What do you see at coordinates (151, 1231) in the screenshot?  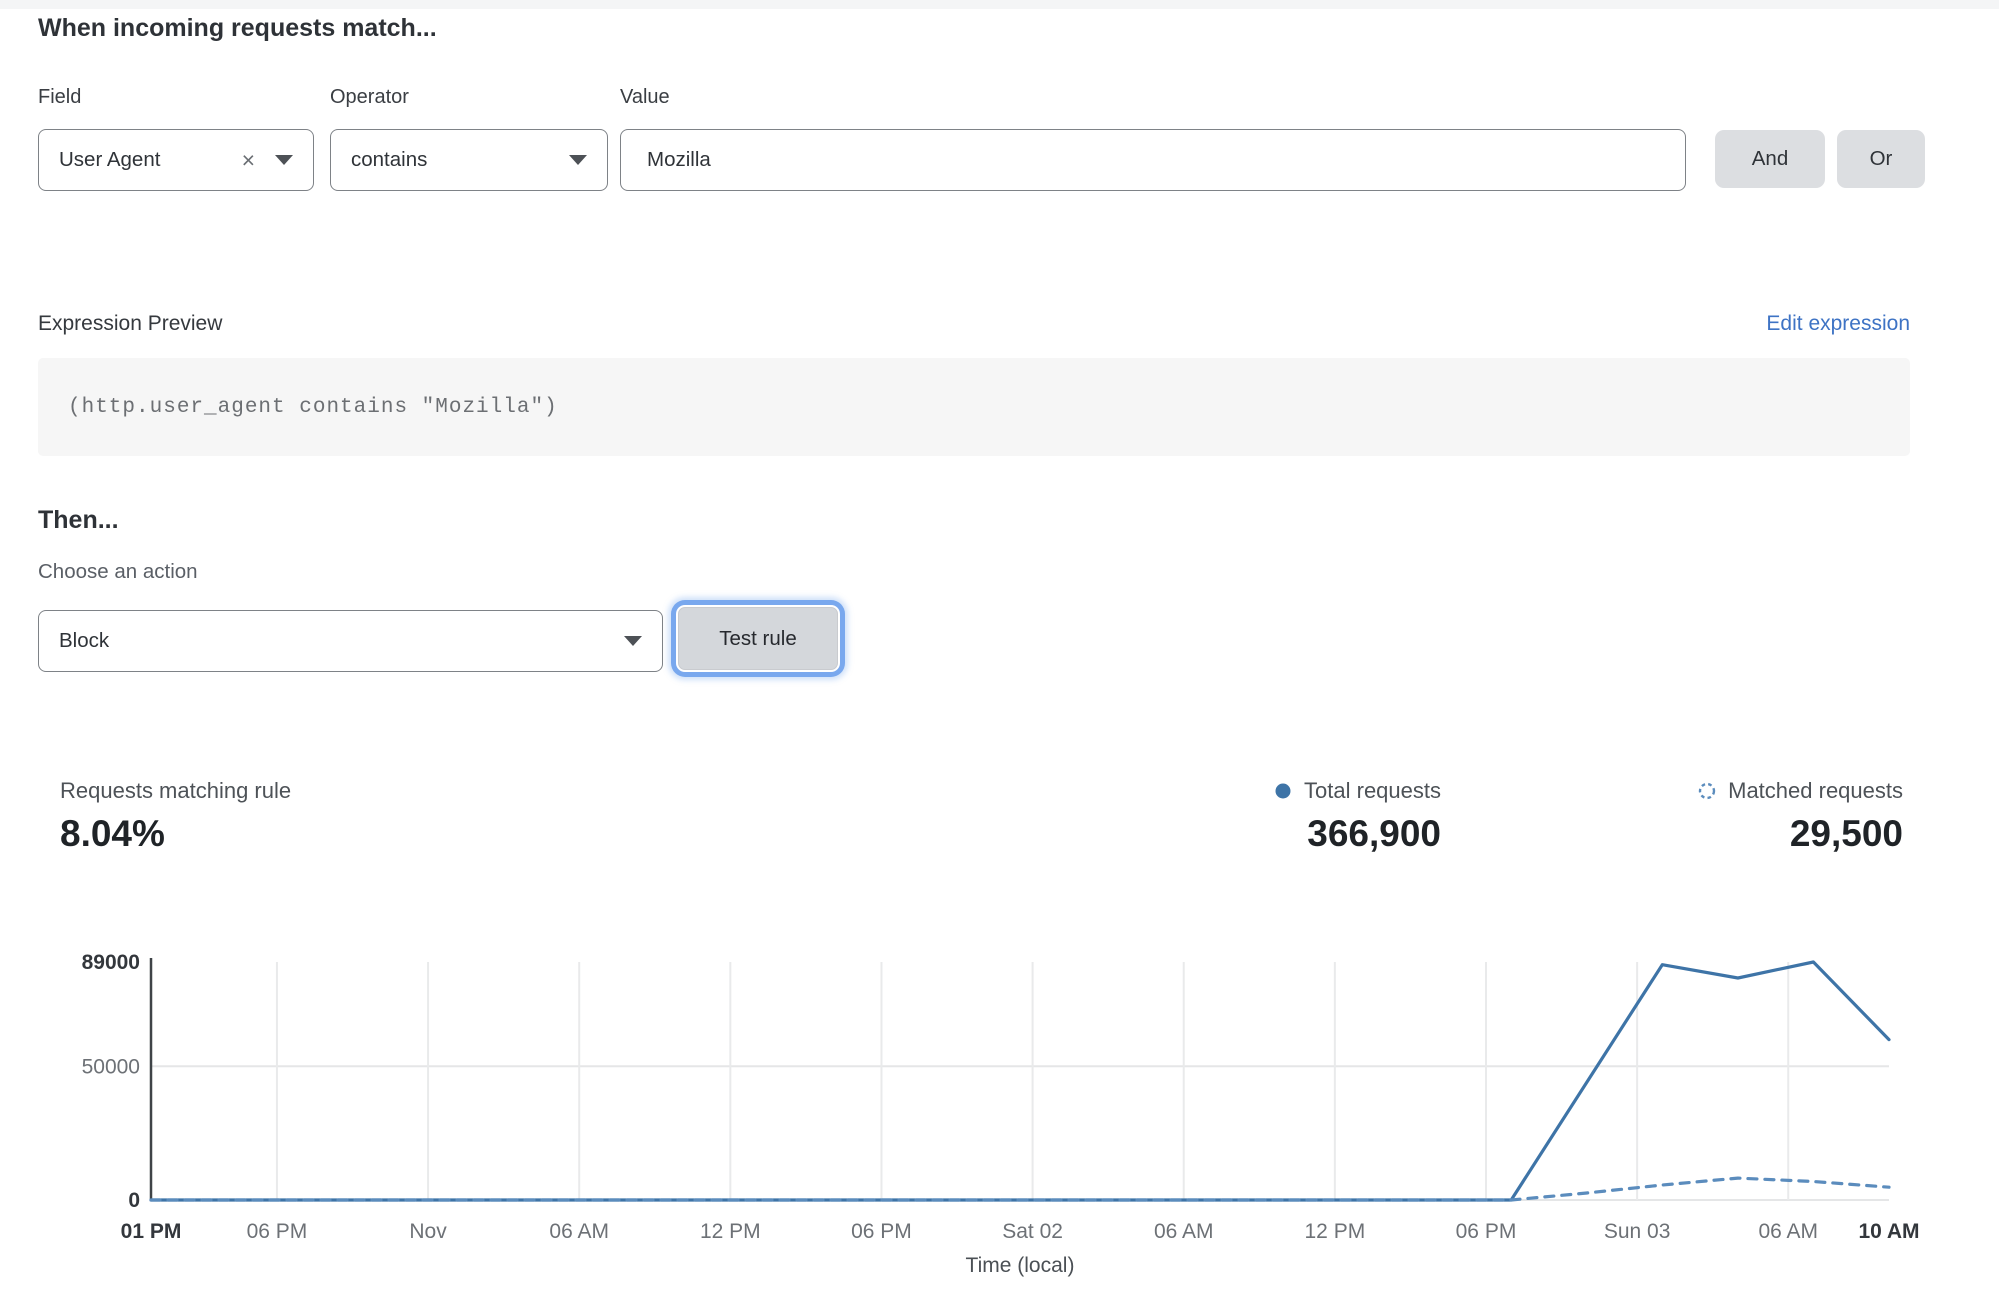 I see `svg-text: 01 PM` at bounding box center [151, 1231].